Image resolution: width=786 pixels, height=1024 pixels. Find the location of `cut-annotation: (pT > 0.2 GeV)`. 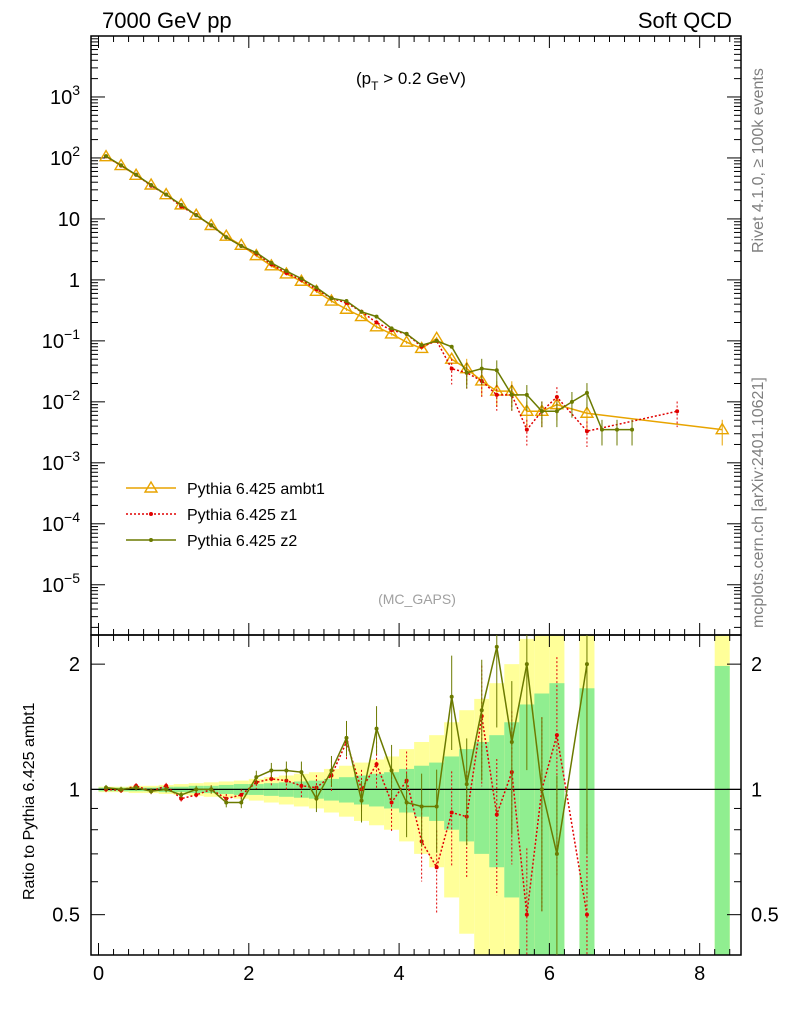

cut-annotation: (pT > 0.2 GeV) is located at coordinates (411, 81).